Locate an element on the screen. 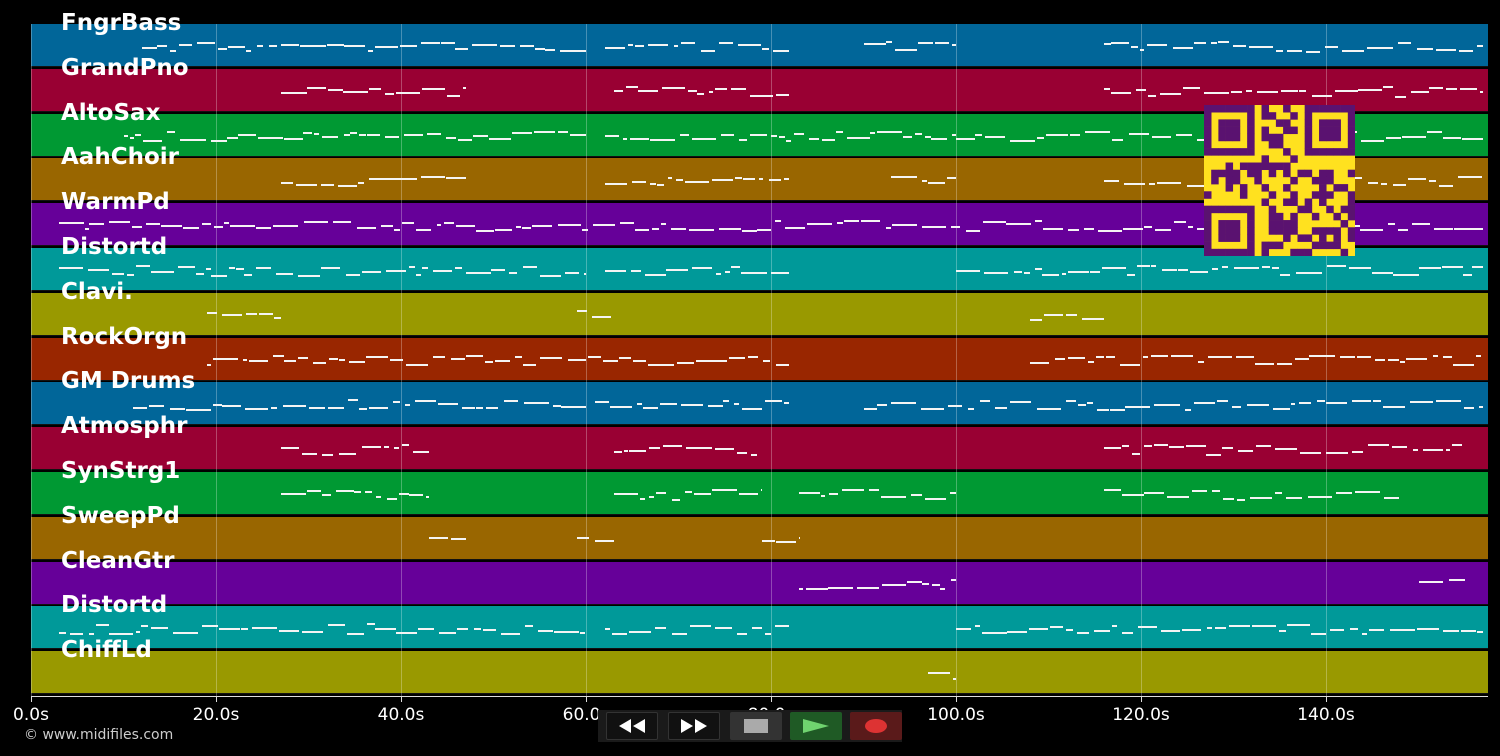  axis-tick-label: 0.0s is located at coordinates (31, 715).